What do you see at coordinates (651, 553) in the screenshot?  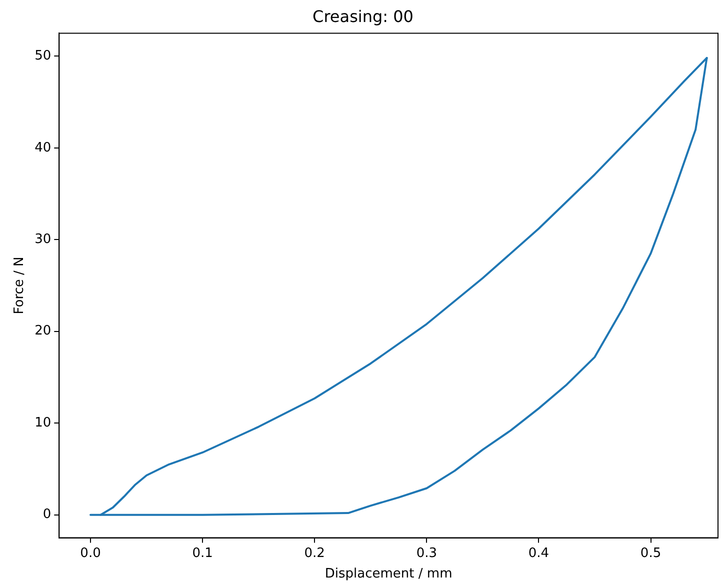 I see `x-tick-label: 0.5` at bounding box center [651, 553].